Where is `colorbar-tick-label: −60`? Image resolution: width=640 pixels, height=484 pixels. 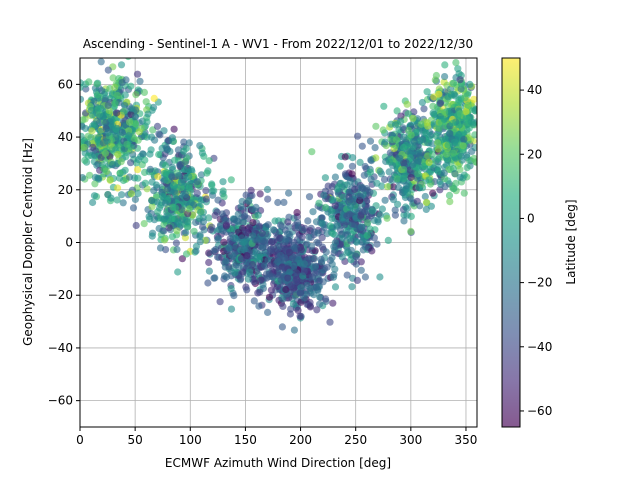
colorbar-tick-label: −60 is located at coordinates (539, 411).